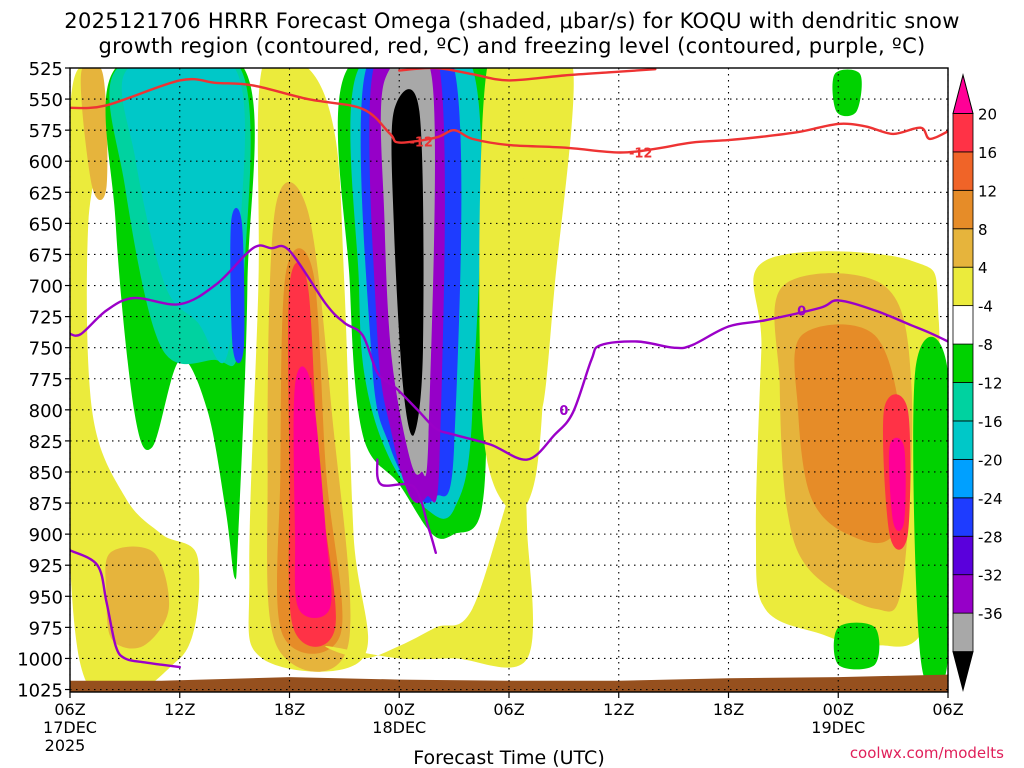  Describe the element at coordinates (46, 193) in the screenshot. I see `y-tick-label-625: 625` at that location.